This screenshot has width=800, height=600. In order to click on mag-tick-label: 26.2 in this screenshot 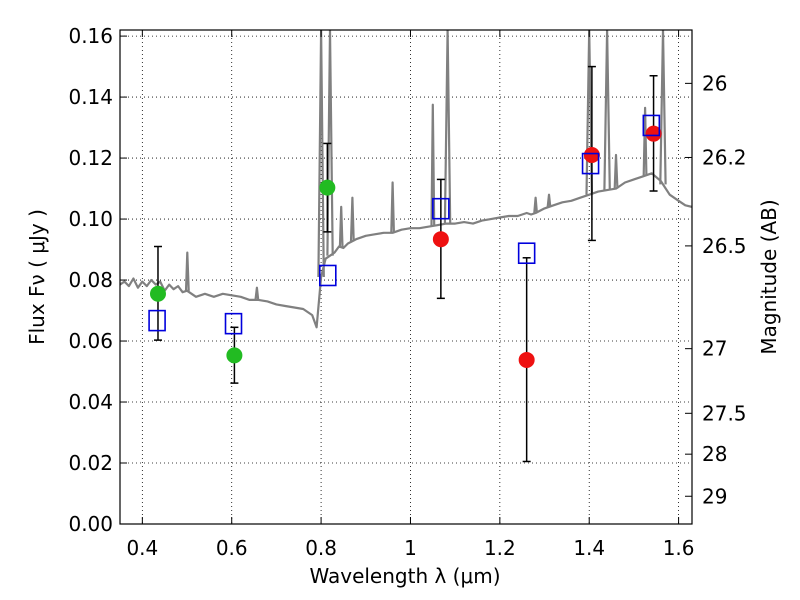, I will do `click(724, 157)`.